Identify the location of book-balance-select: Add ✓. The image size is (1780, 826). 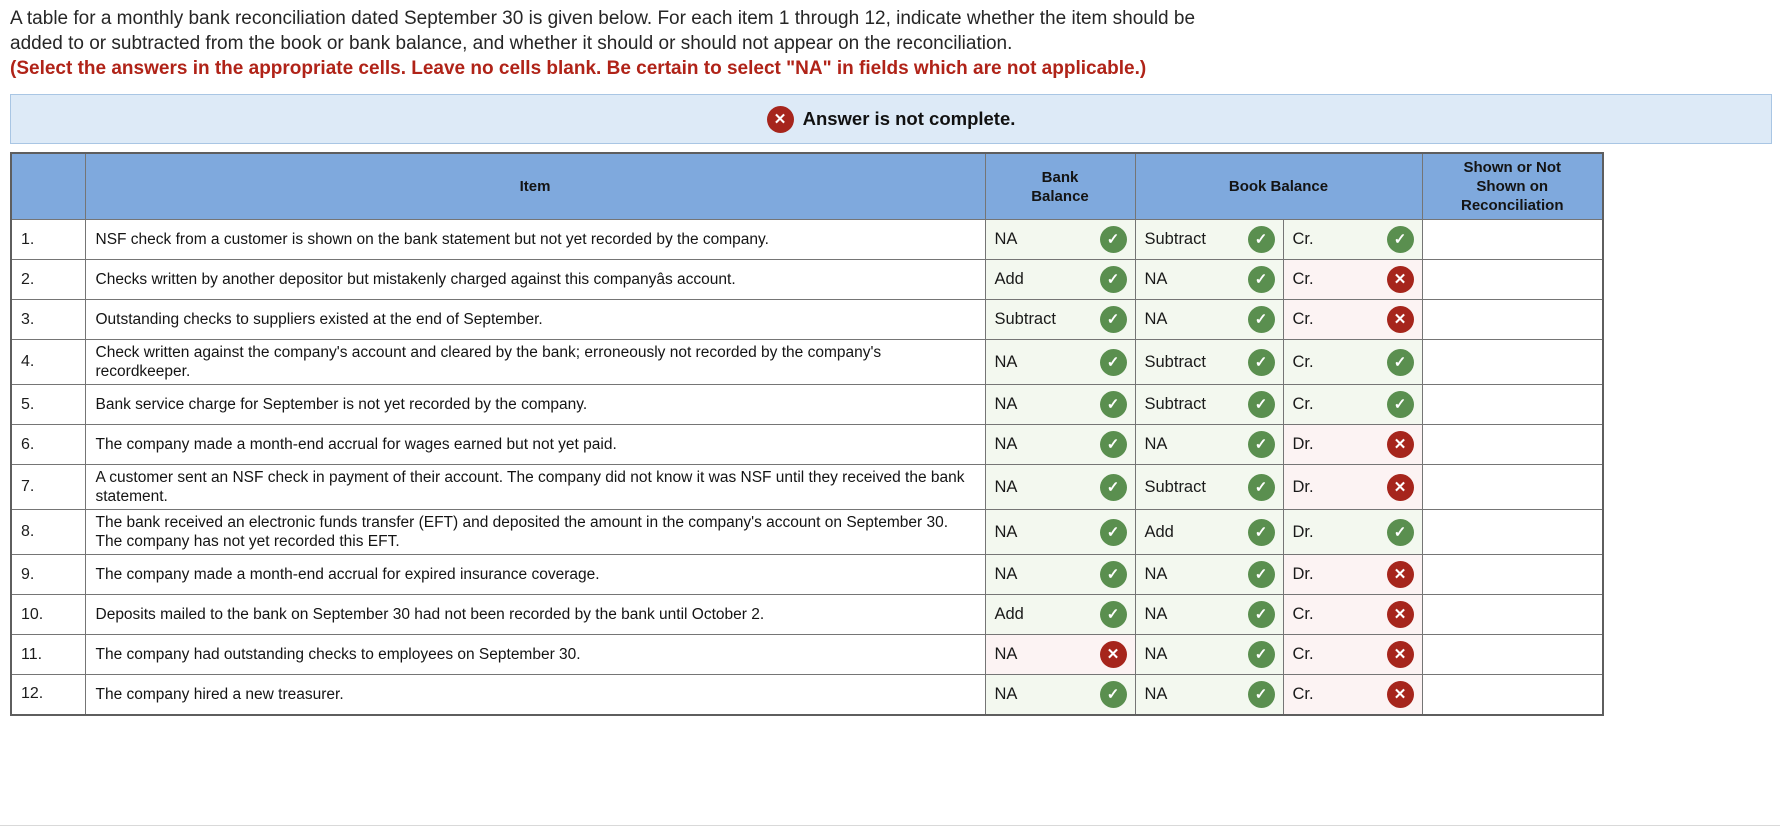
(1209, 532).